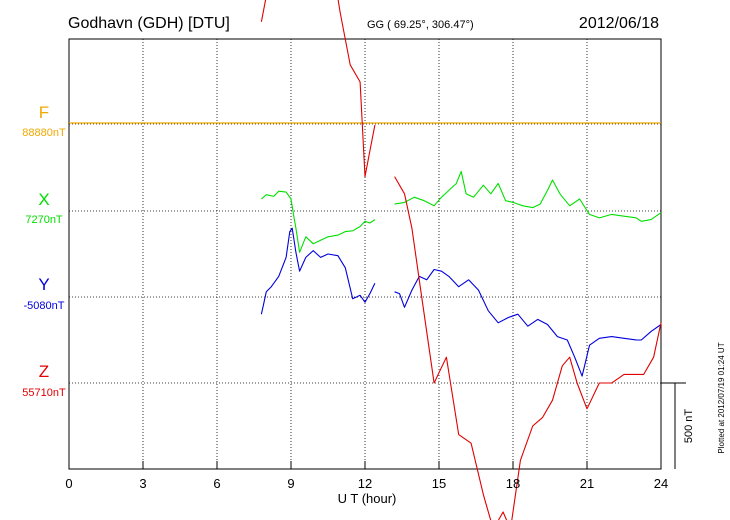 The image size is (730, 520). What do you see at coordinates (44, 306) in the screenshot?
I see `series-baseline-y: -5080nT` at bounding box center [44, 306].